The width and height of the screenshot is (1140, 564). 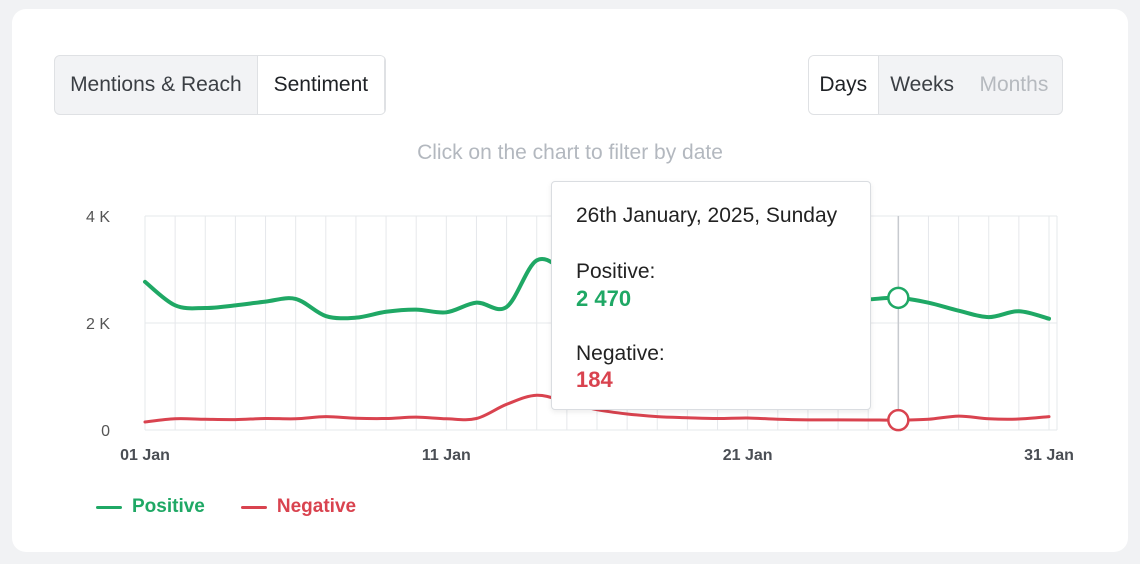 I want to click on period-toggle: Days Weeks Months, so click(x=935, y=85).